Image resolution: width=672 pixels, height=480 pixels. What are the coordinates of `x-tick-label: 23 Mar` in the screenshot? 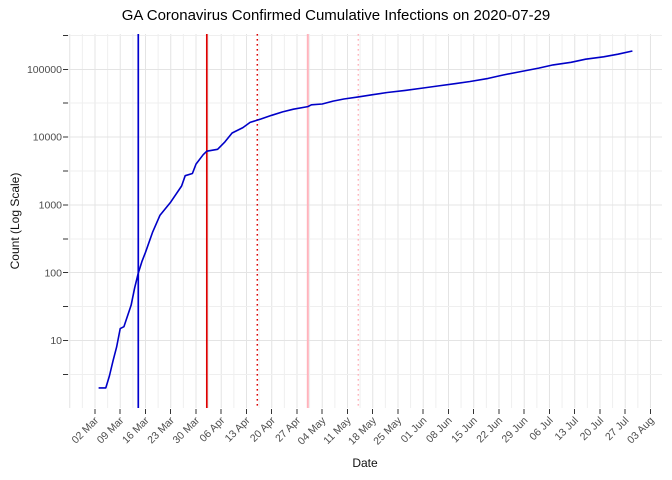 It's located at (161, 430).